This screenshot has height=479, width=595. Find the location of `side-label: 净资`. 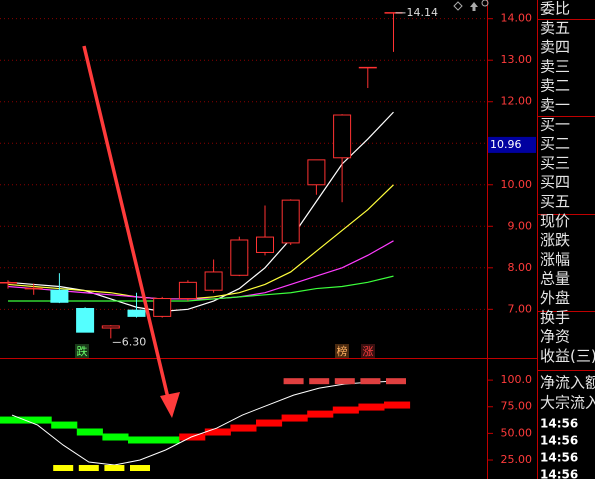

side-label: 净资 is located at coordinates (555, 337).